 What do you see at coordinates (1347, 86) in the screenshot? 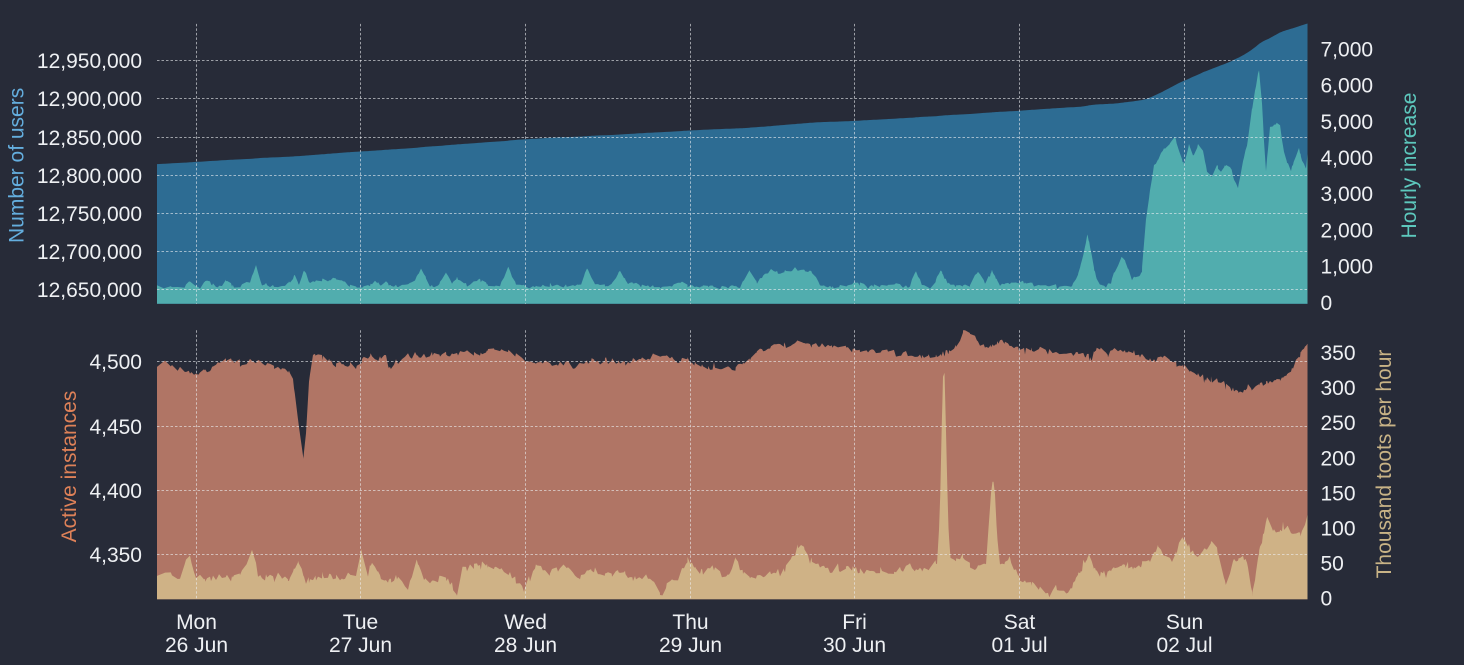
I see `svg-text: 6,000` at bounding box center [1347, 86].